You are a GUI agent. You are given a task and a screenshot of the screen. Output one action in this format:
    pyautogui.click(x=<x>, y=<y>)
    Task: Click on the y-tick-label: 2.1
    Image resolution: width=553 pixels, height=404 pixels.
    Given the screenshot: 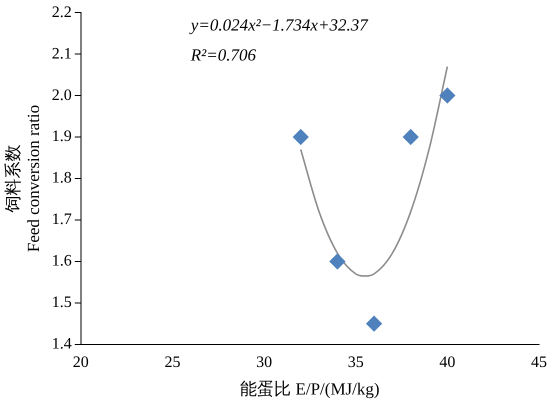 What is the action you would take?
    pyautogui.click(x=62, y=53)
    